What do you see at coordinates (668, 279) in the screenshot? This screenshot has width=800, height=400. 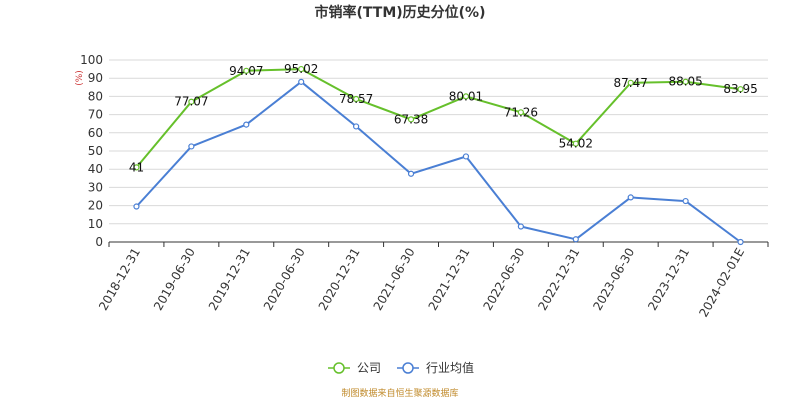 I see `x-tick-label: 2023-12-31` at bounding box center [668, 279].